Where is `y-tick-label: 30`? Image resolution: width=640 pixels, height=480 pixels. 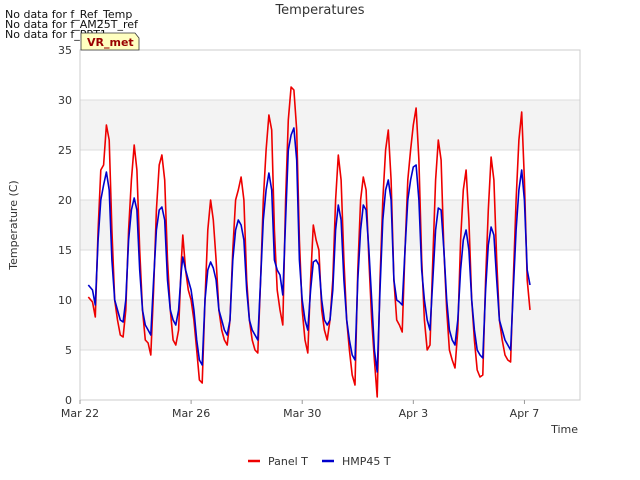
y-tick-label: 30 is located at coordinates (65, 100).